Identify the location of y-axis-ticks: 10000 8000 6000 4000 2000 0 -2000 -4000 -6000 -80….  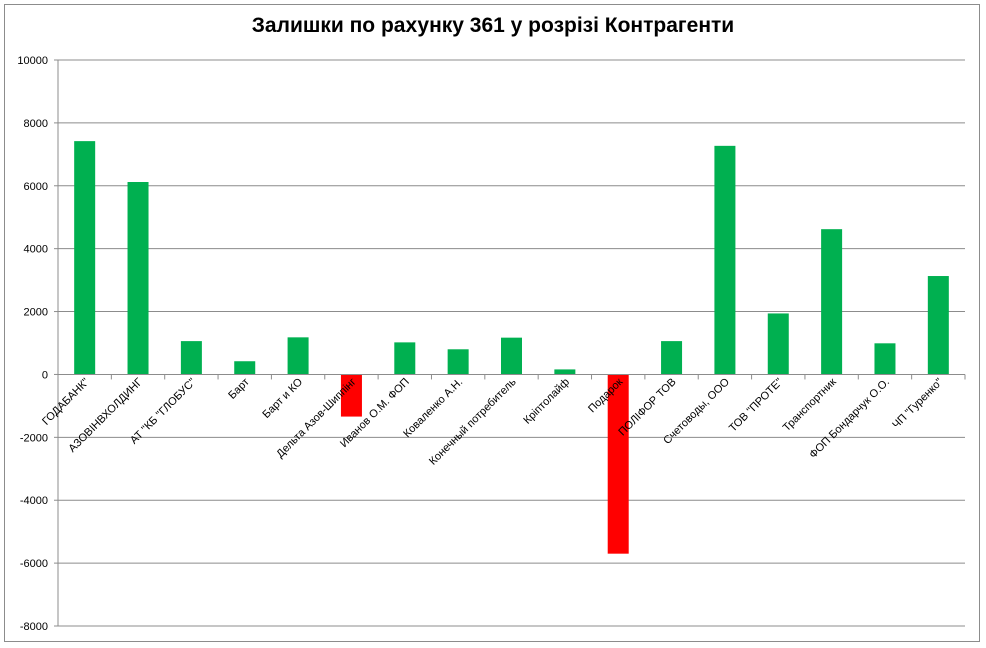
(32, 344).